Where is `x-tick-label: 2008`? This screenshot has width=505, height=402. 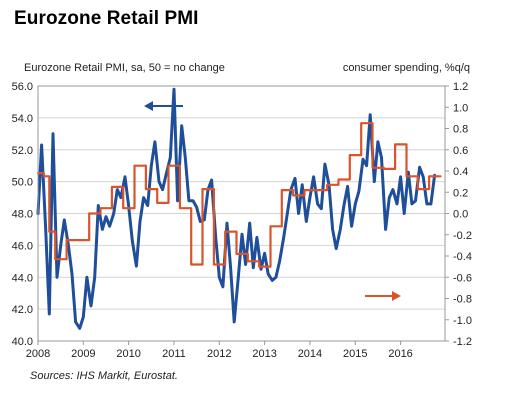
x-tick-label: 2008 is located at coordinates (38, 354).